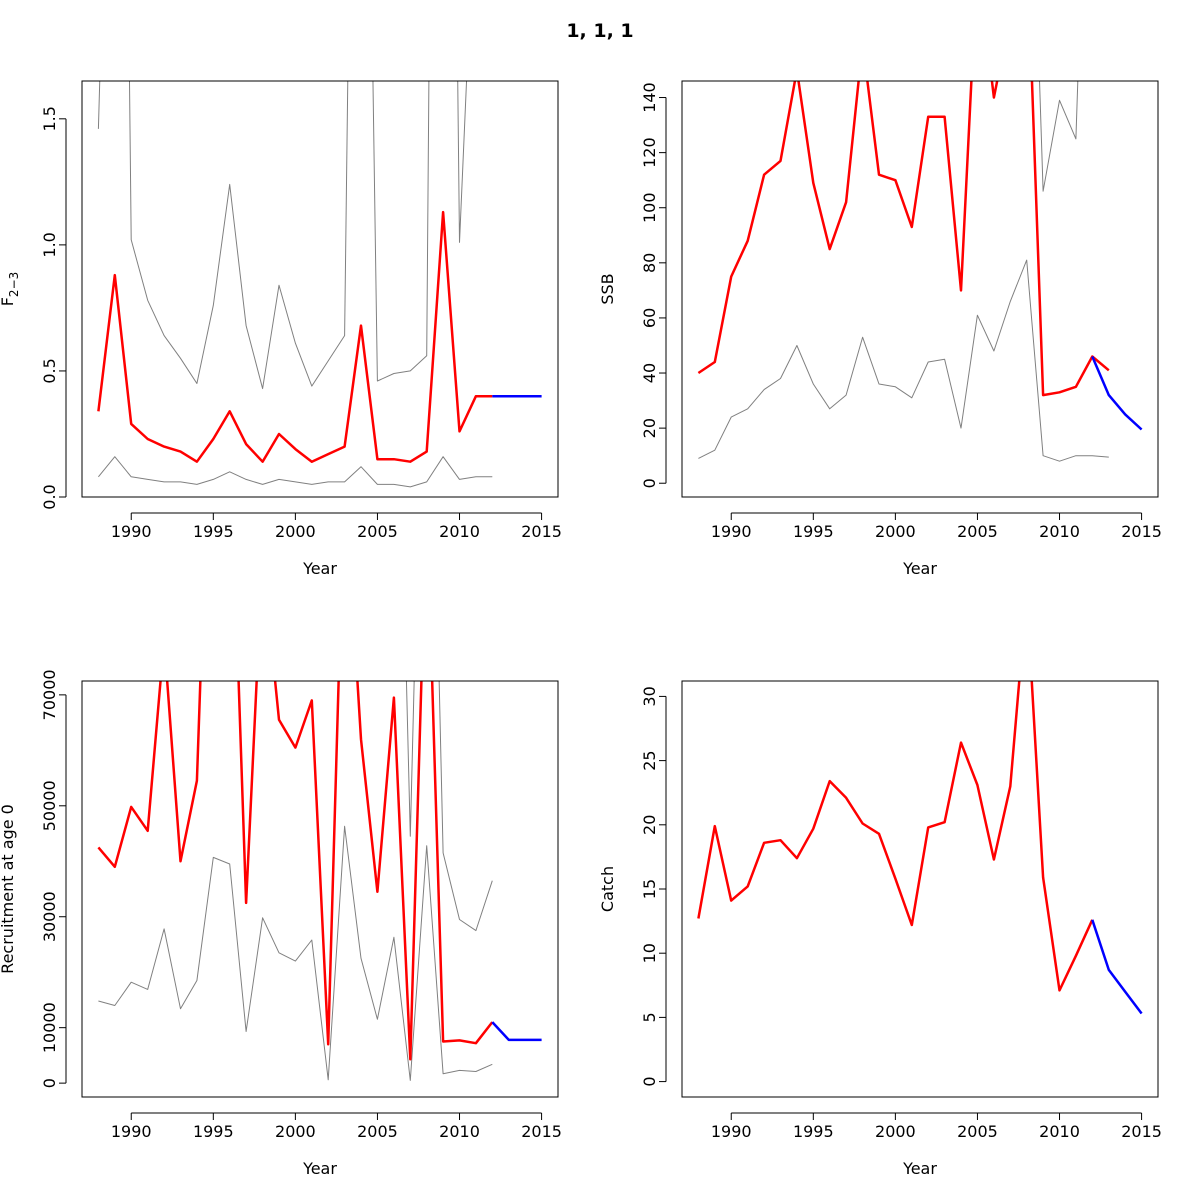 This screenshot has width=1200, height=1200. Describe the element at coordinates (649, 889) in the screenshot. I see `y-tick-label: 15` at that location.